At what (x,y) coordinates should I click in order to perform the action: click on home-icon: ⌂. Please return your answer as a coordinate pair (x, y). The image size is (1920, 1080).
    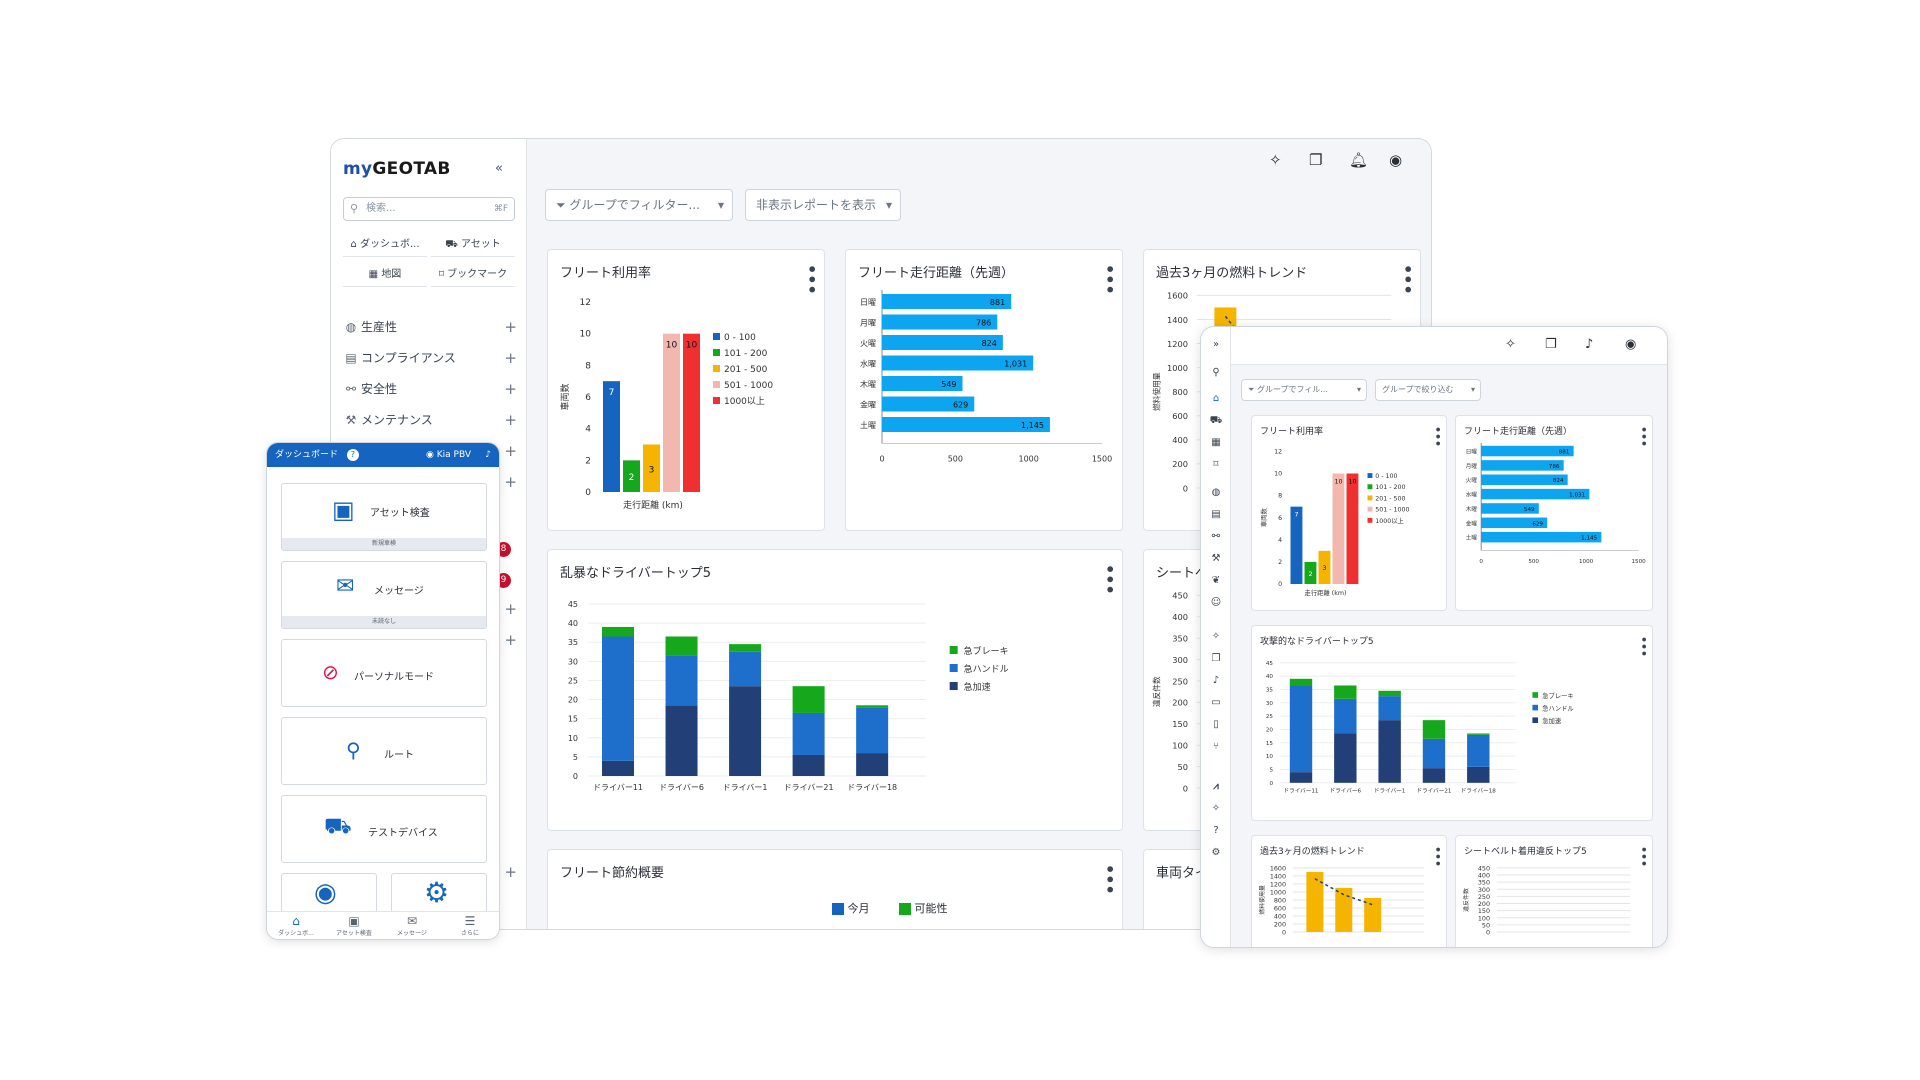
    Looking at the image, I should click on (1216, 398).